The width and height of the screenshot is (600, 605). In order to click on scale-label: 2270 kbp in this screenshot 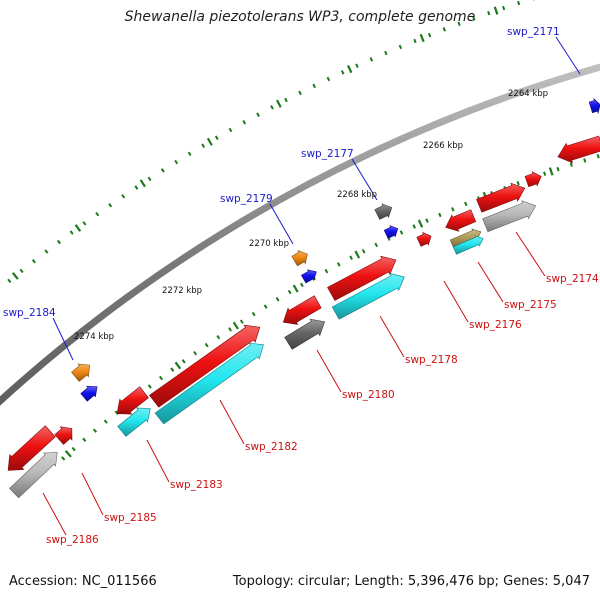, I will do `click(269, 244)`.